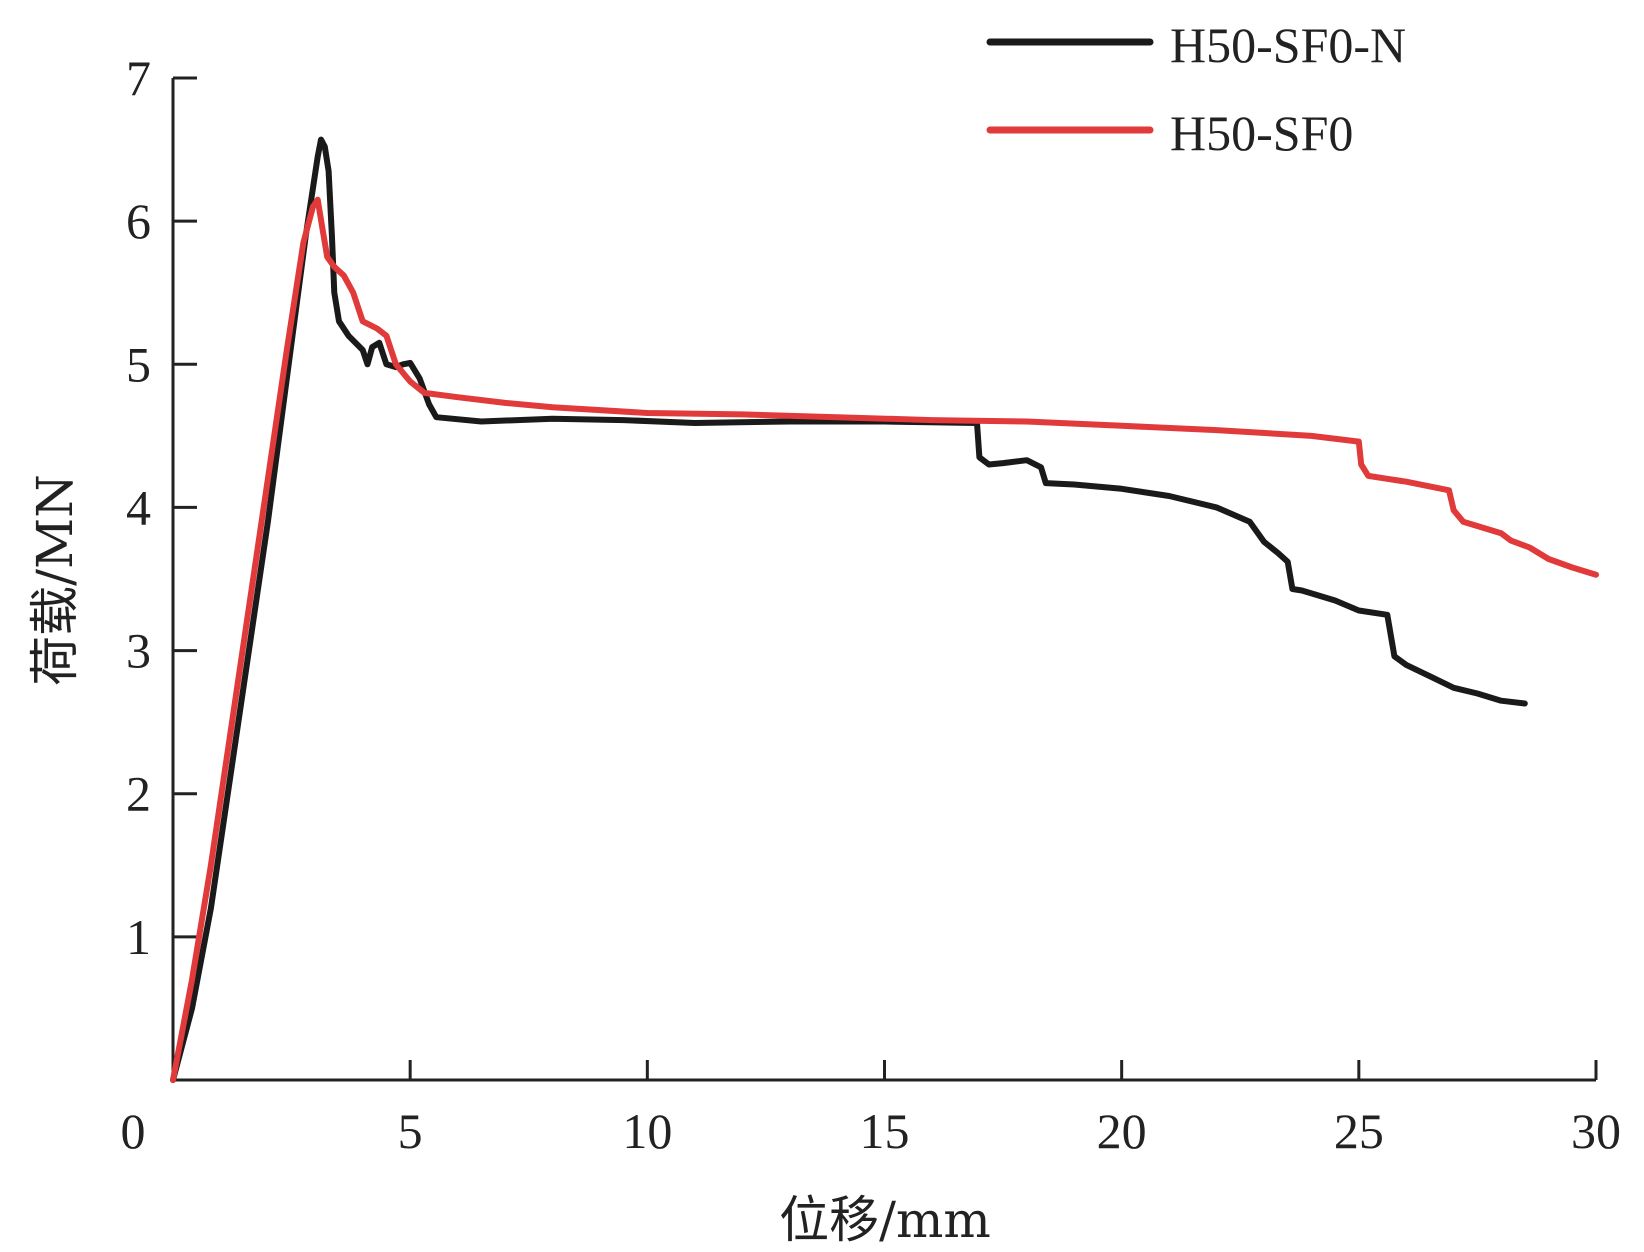 The image size is (1644, 1252). Describe the element at coordinates (161, 507) in the screenshot. I see `y-ticks: 1 2 3 4 5 6 7` at that location.